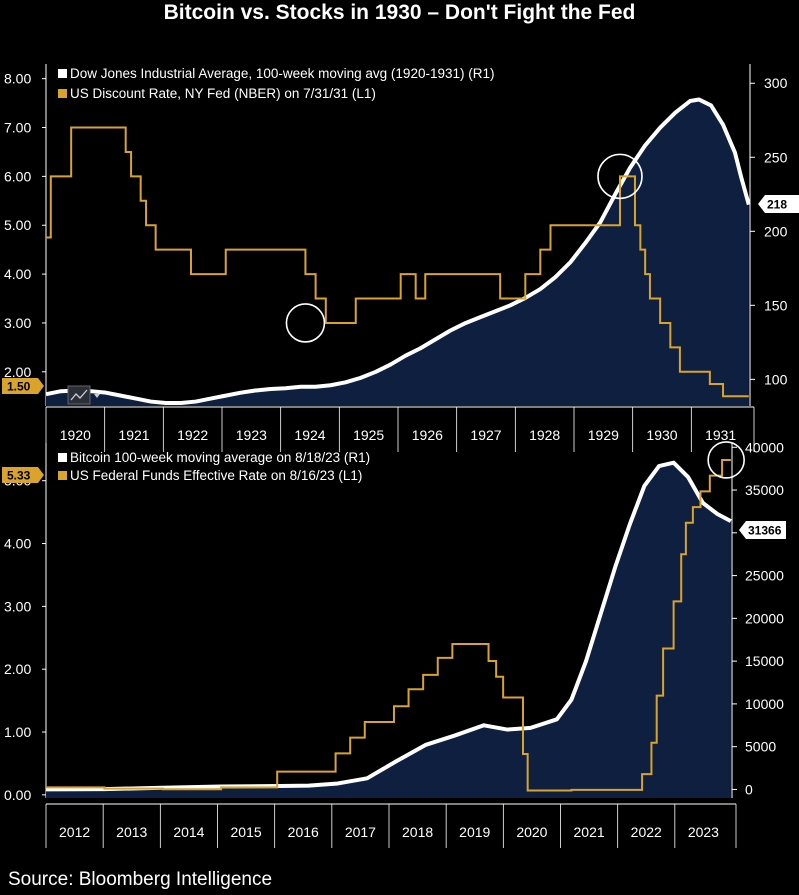 The image size is (799, 895). Describe the element at coordinates (646, 832) in the screenshot. I see `x-tick-label: 2022` at that location.